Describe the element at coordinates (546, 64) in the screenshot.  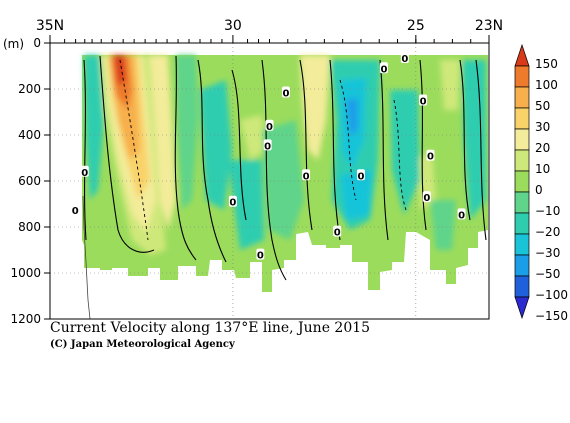
I see `colorbar-label: 150` at that location.